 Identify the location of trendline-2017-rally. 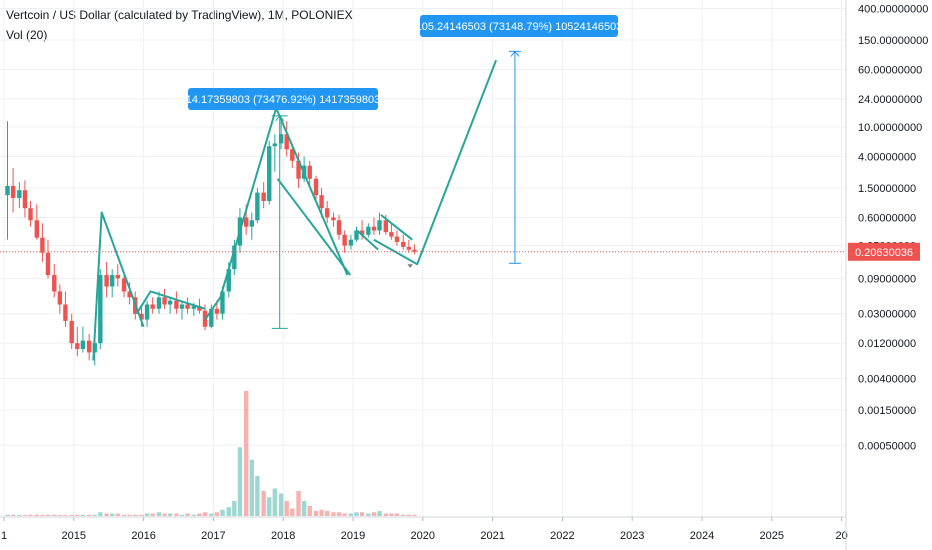
(276, 214).